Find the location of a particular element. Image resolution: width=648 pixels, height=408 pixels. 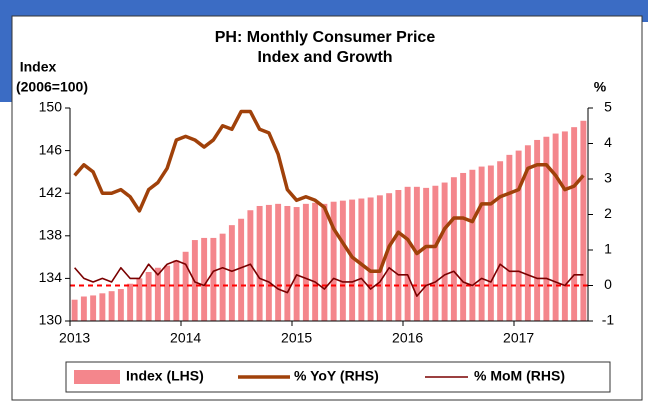

x-tick-label: 2016 is located at coordinates (407, 338).